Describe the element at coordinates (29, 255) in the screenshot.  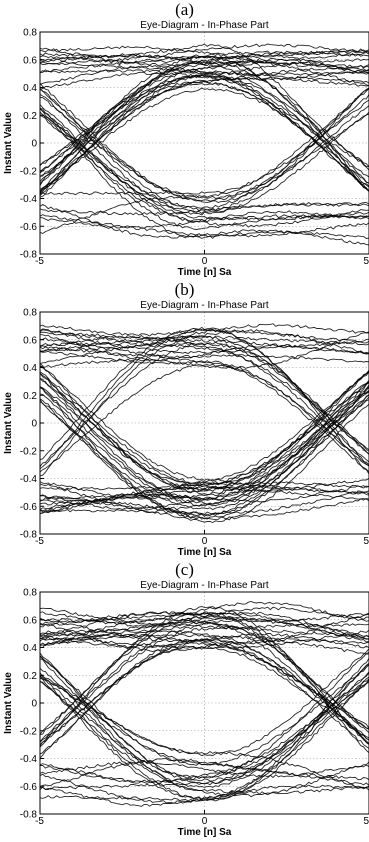
I see `y-tick-label: -0.8` at that location.